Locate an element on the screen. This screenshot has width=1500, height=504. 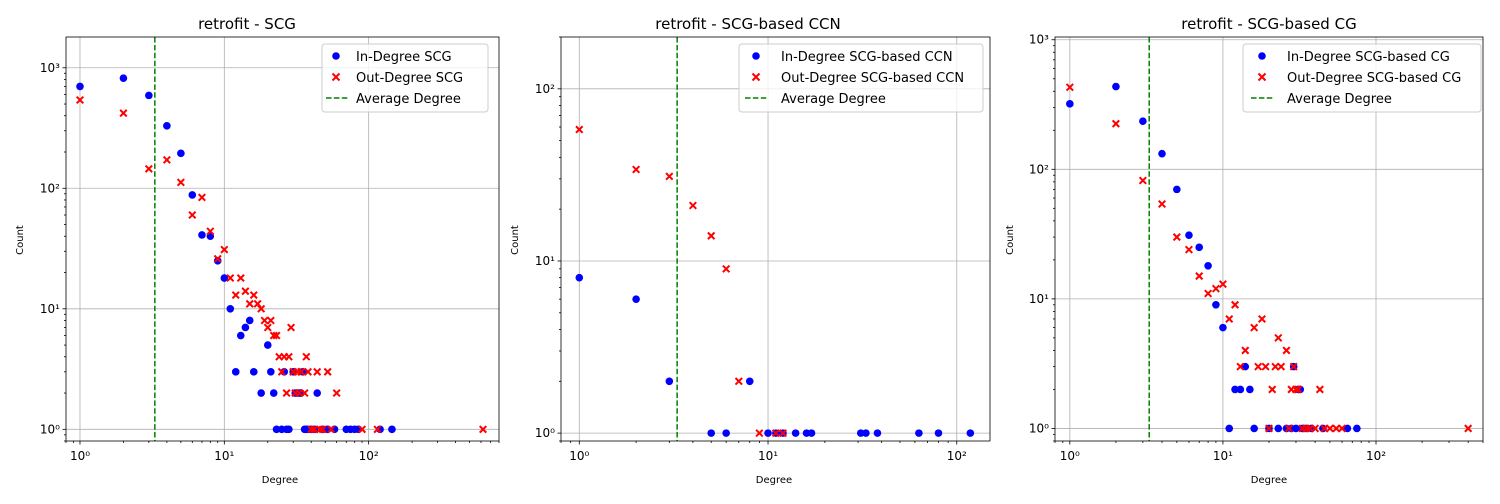
legend-label-in-degree: In-Degree SCG-based CCN is located at coordinates (867, 57).